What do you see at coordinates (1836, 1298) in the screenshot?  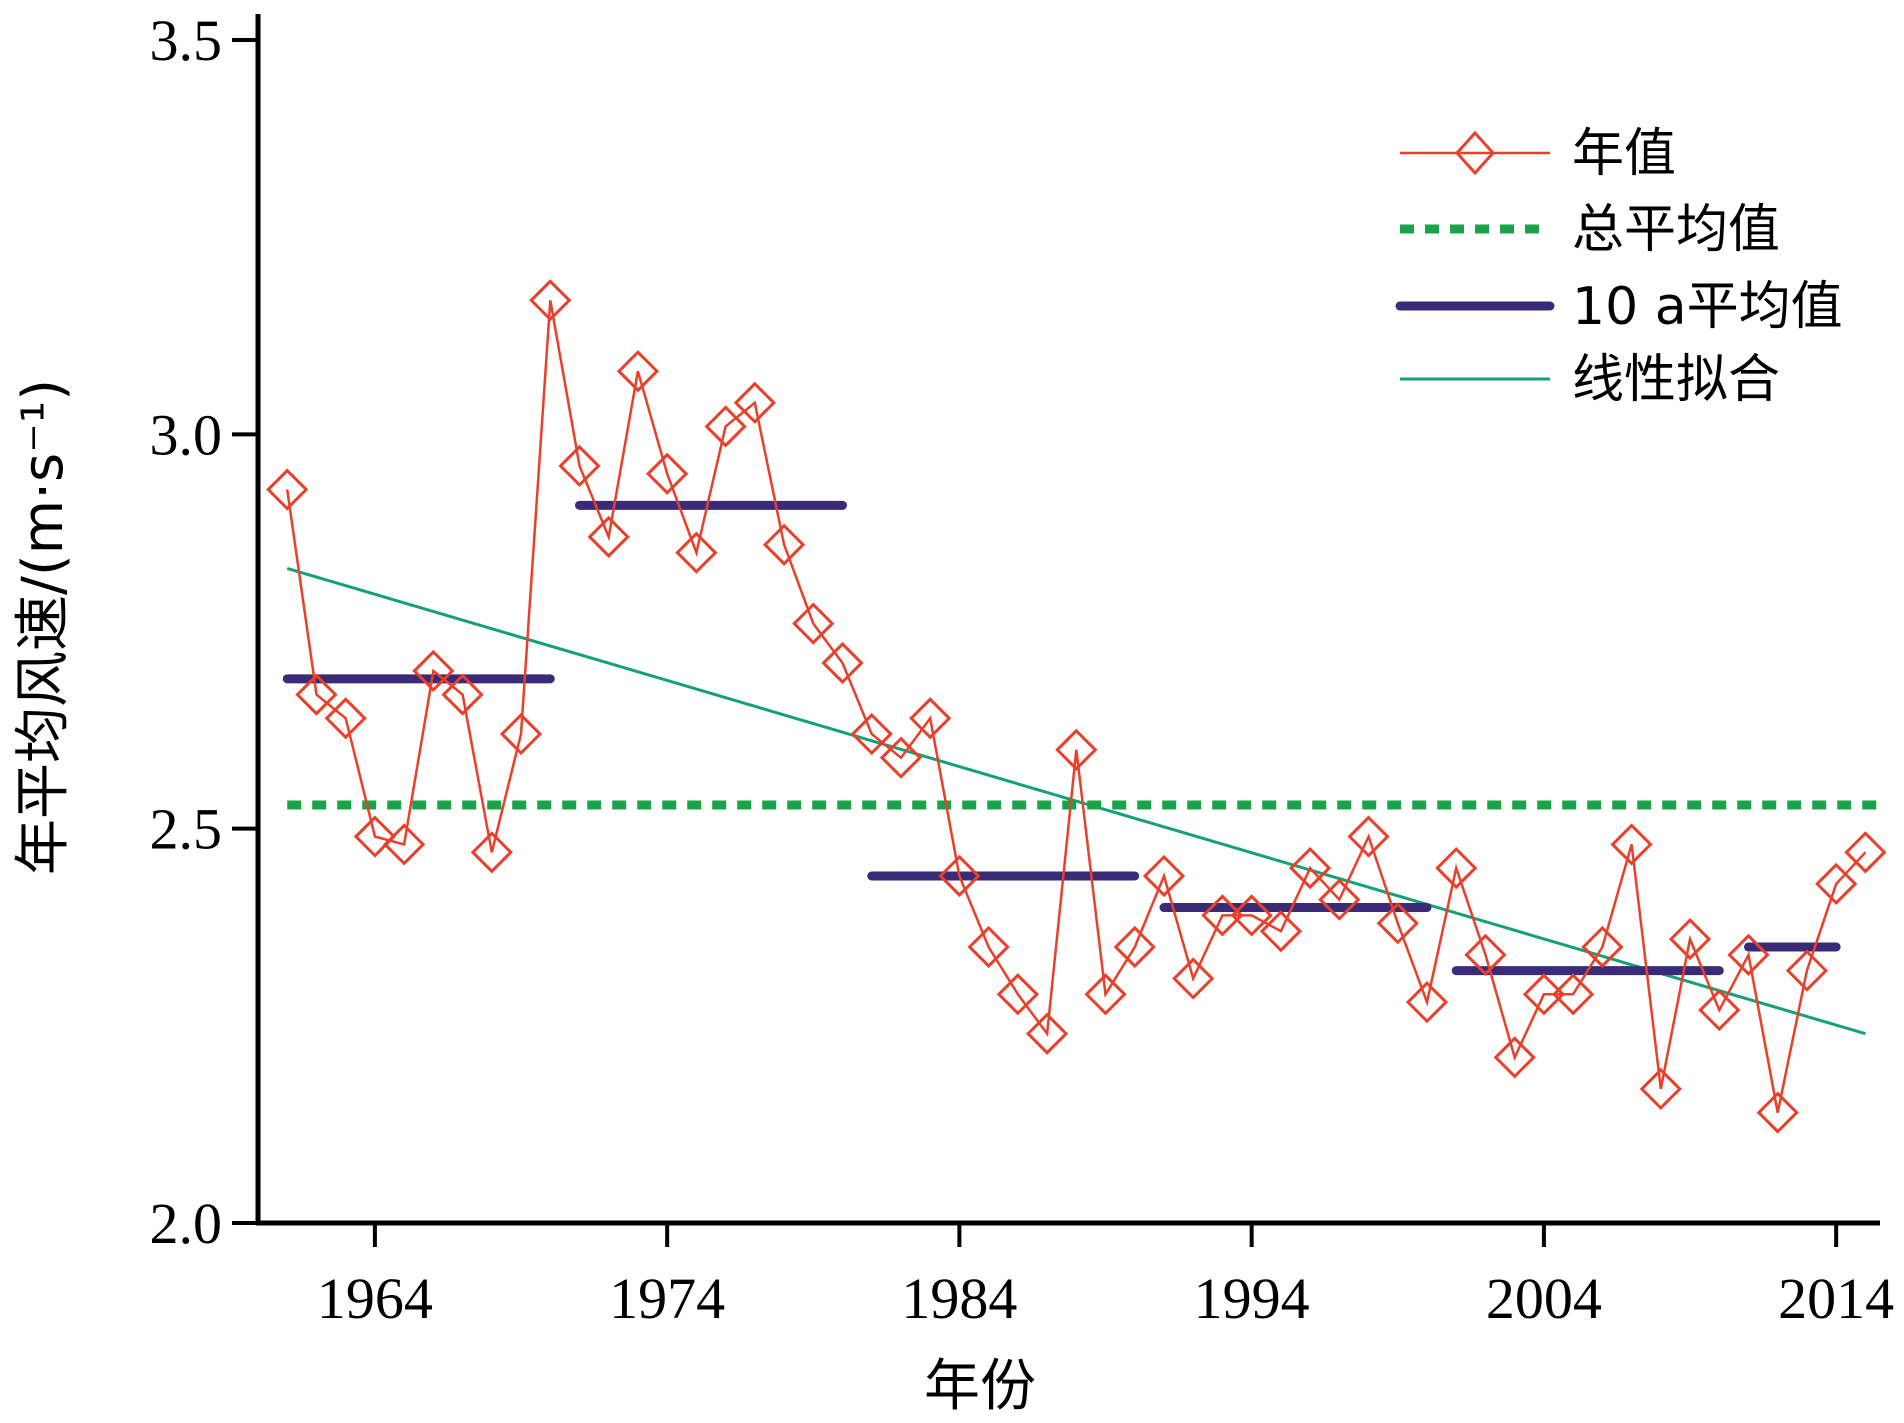 I see `x-tick-label-2014: 2014` at bounding box center [1836, 1298].